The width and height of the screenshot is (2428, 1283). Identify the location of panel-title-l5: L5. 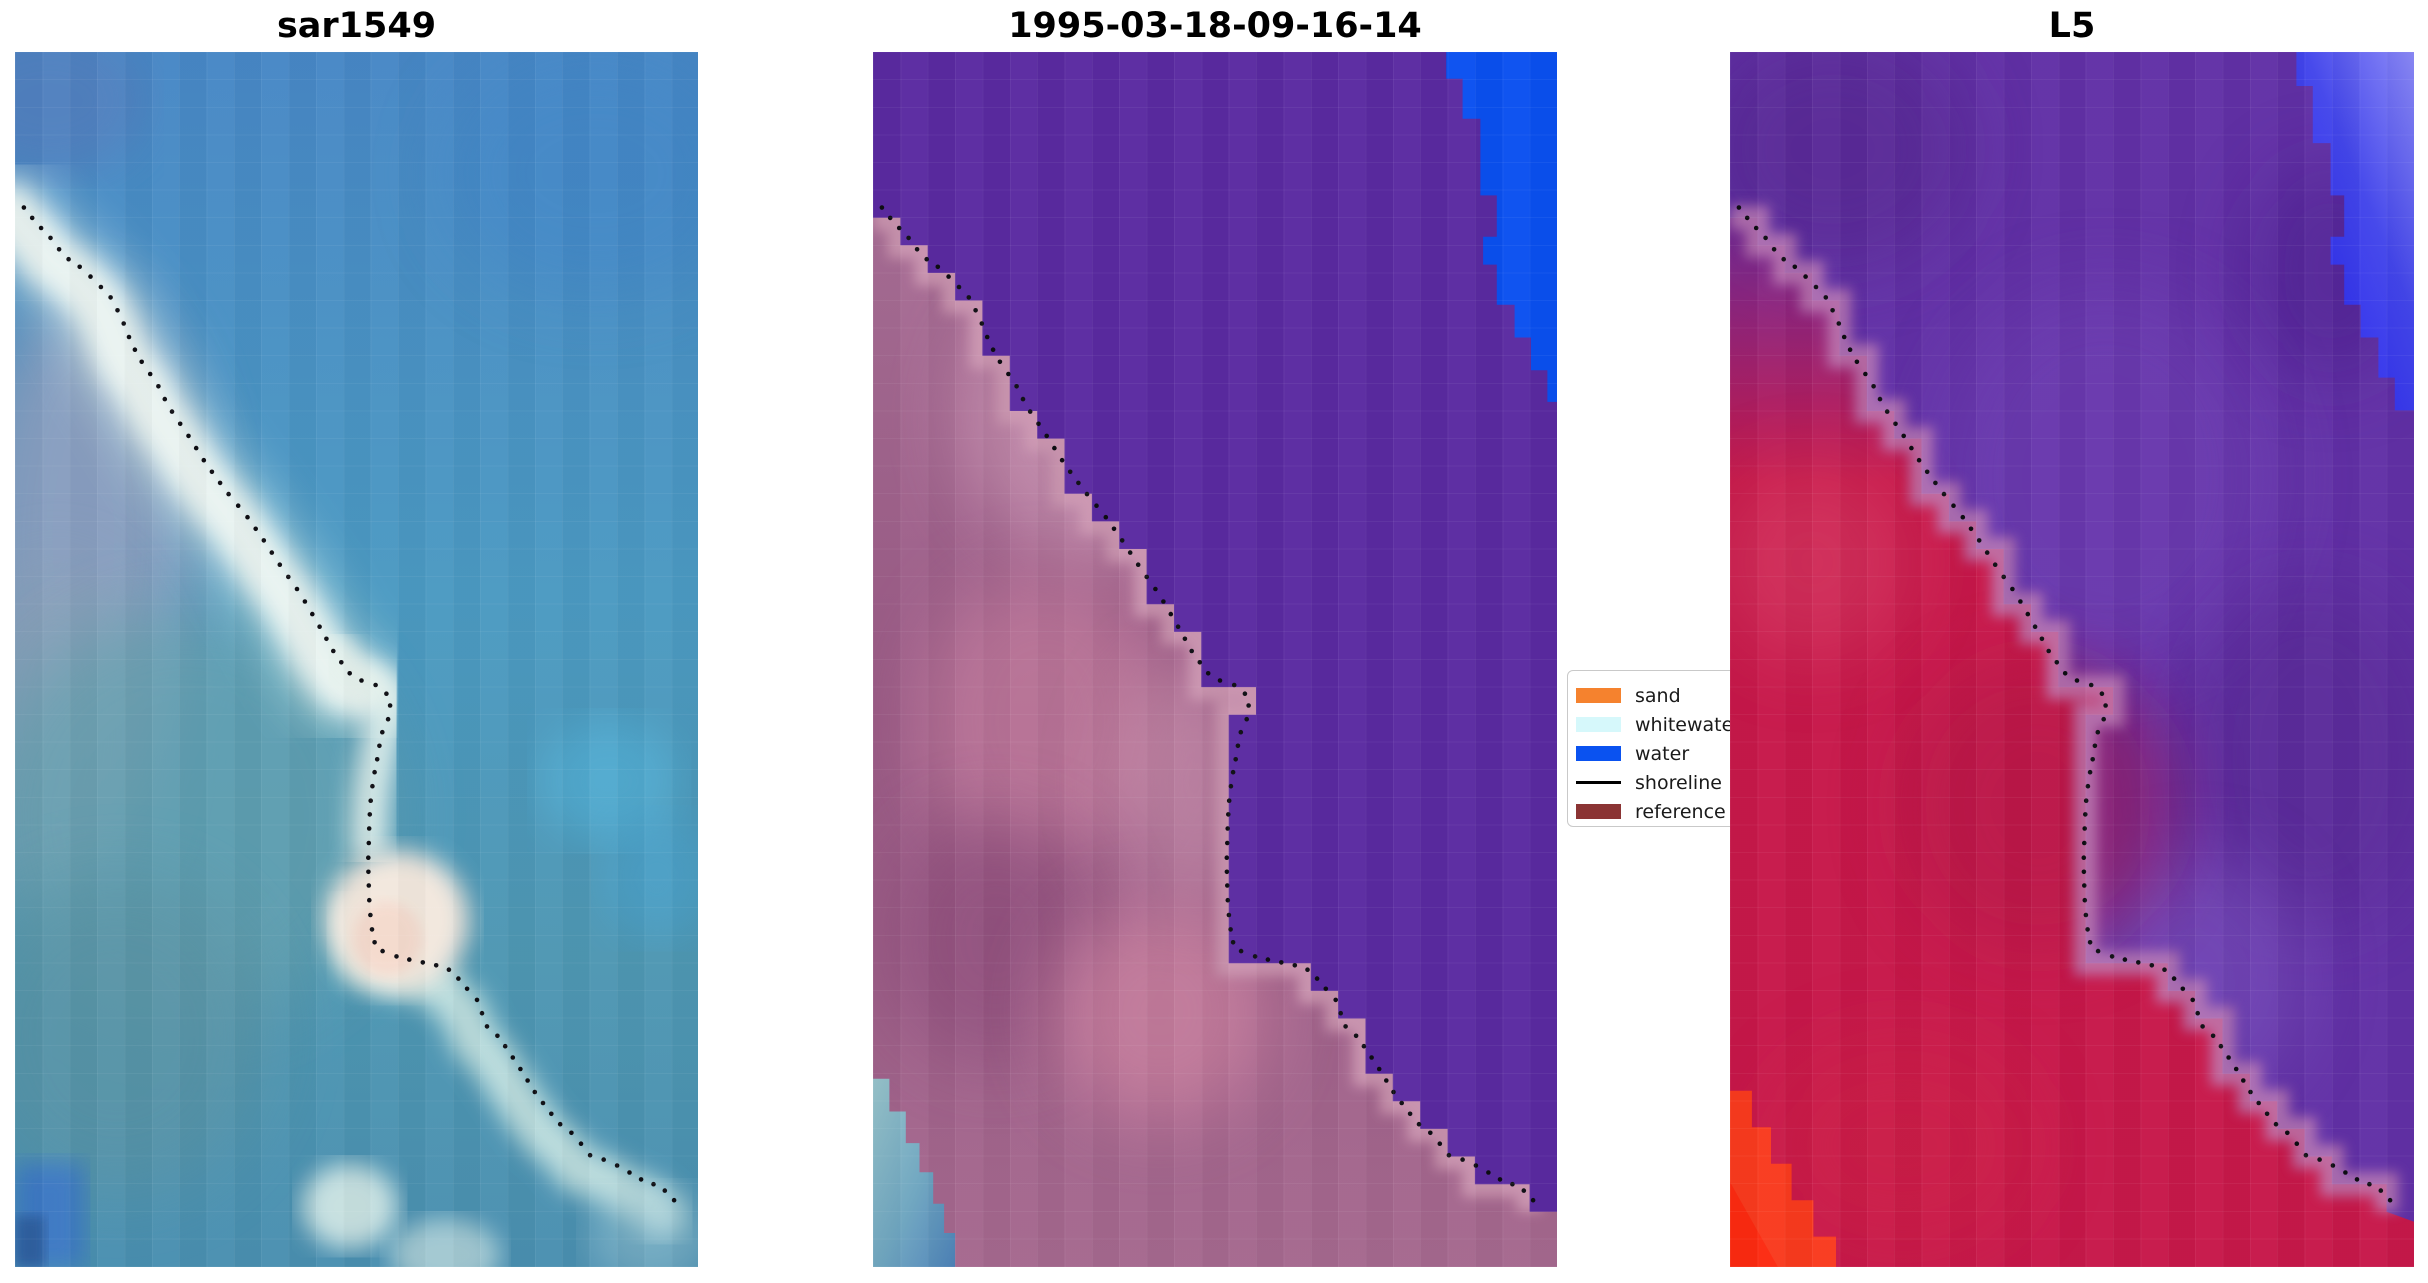
(2072, 26).